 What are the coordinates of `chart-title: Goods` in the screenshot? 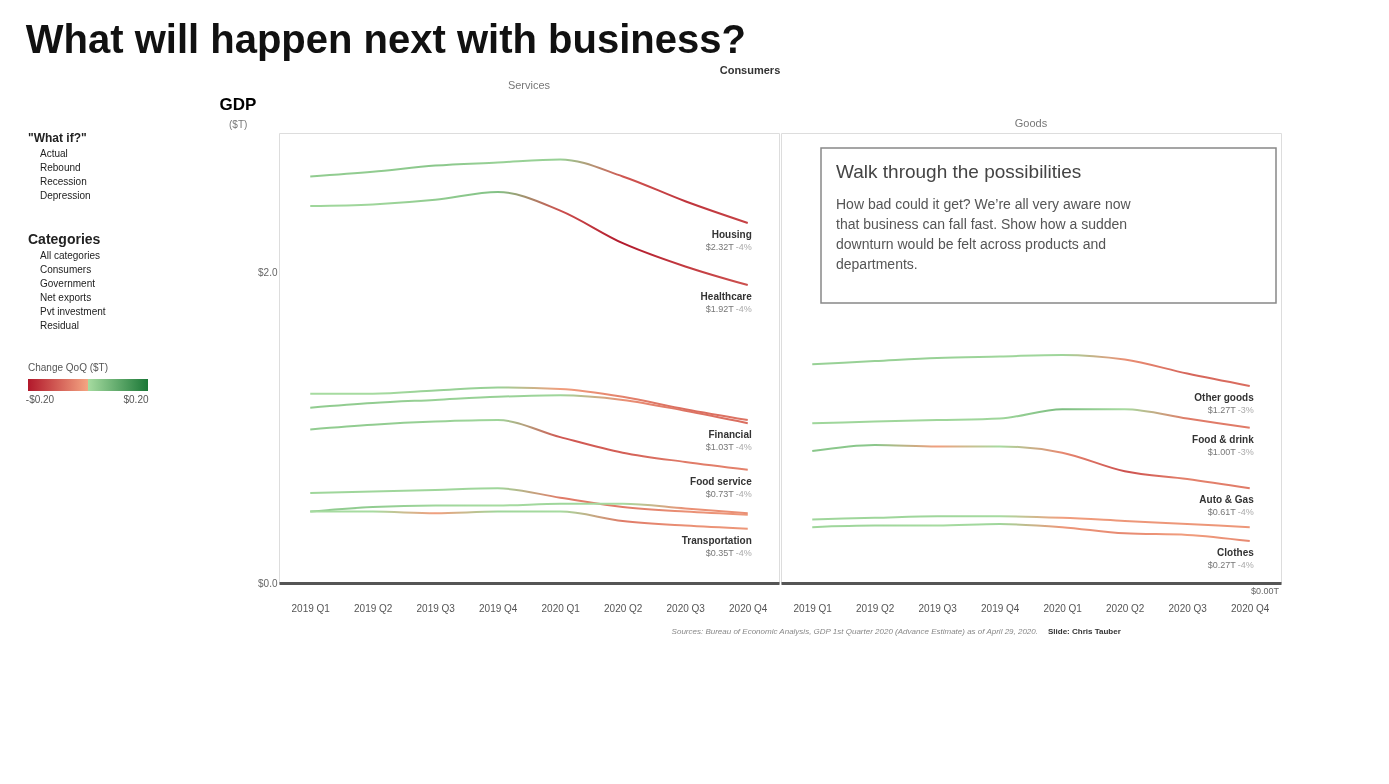 It's located at (1031, 123).